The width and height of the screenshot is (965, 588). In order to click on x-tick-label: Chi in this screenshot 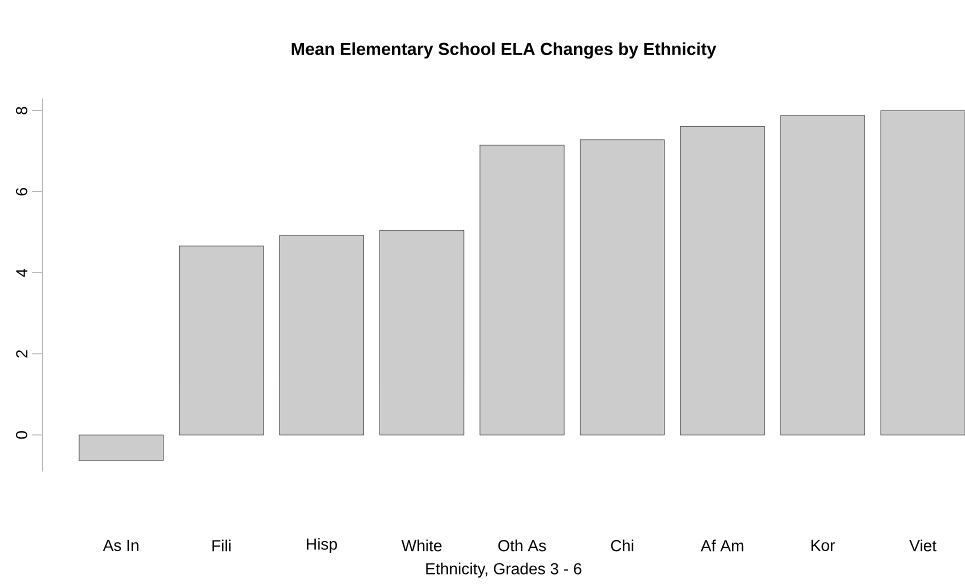, I will do `click(622, 546)`.